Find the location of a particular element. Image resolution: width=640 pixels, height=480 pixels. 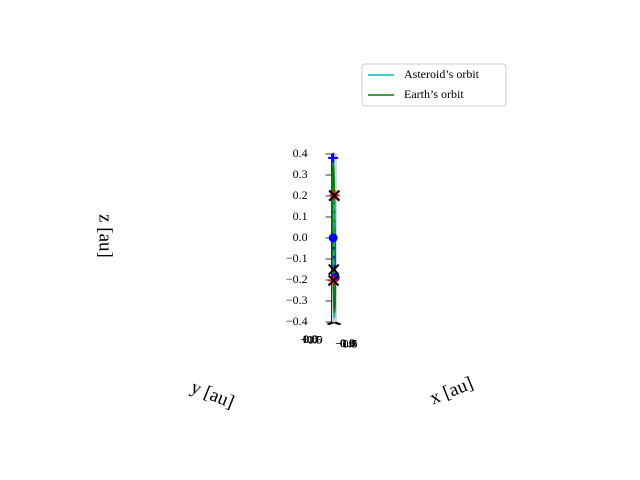

x-axis-label: x [au] is located at coordinates (451, 391).